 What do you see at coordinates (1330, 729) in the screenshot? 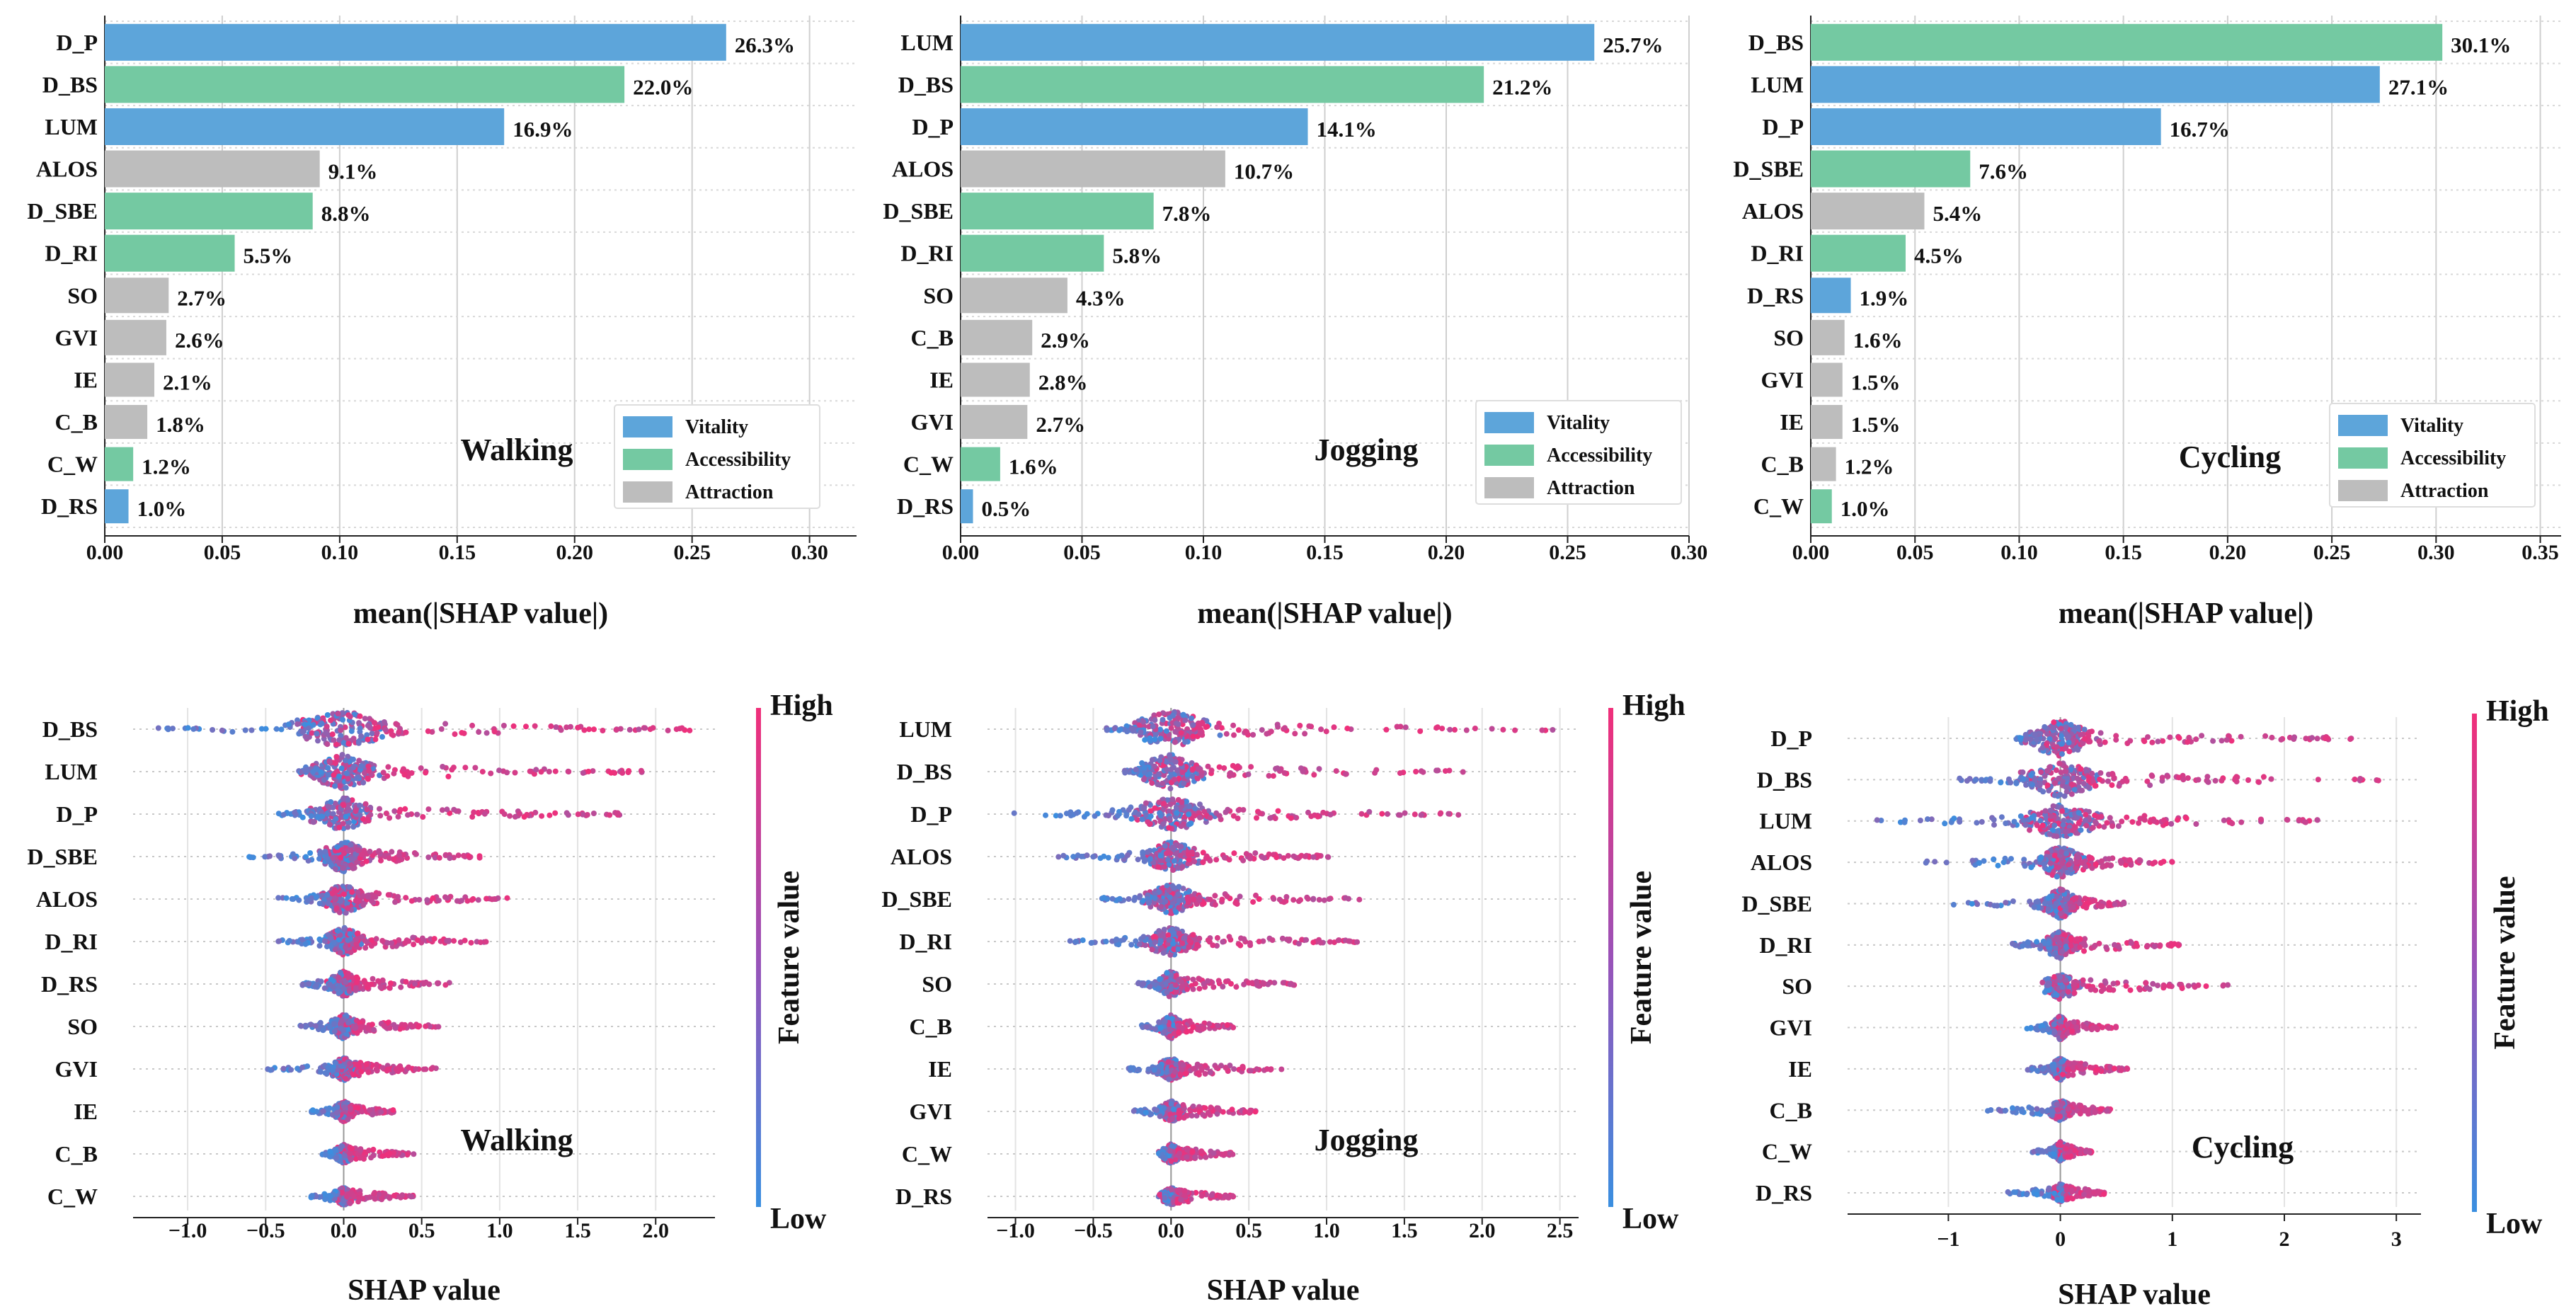
I see `swarm-row-lum` at bounding box center [1330, 729].